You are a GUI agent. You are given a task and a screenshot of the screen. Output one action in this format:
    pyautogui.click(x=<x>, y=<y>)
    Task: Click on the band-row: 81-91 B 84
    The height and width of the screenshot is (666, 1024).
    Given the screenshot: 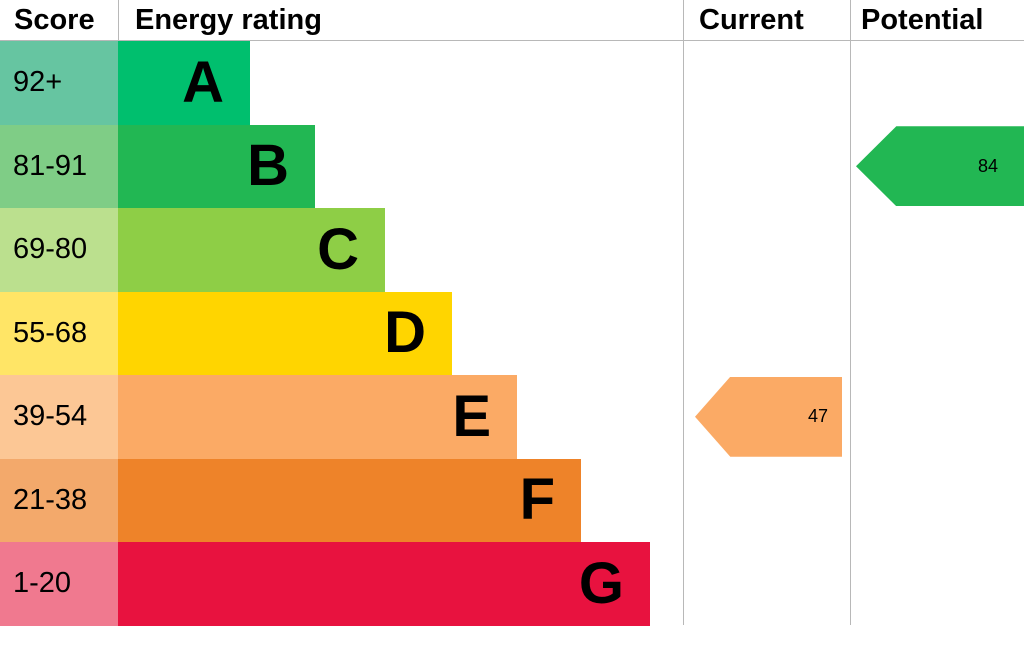 What is the action you would take?
    pyautogui.click(x=512, y=166)
    